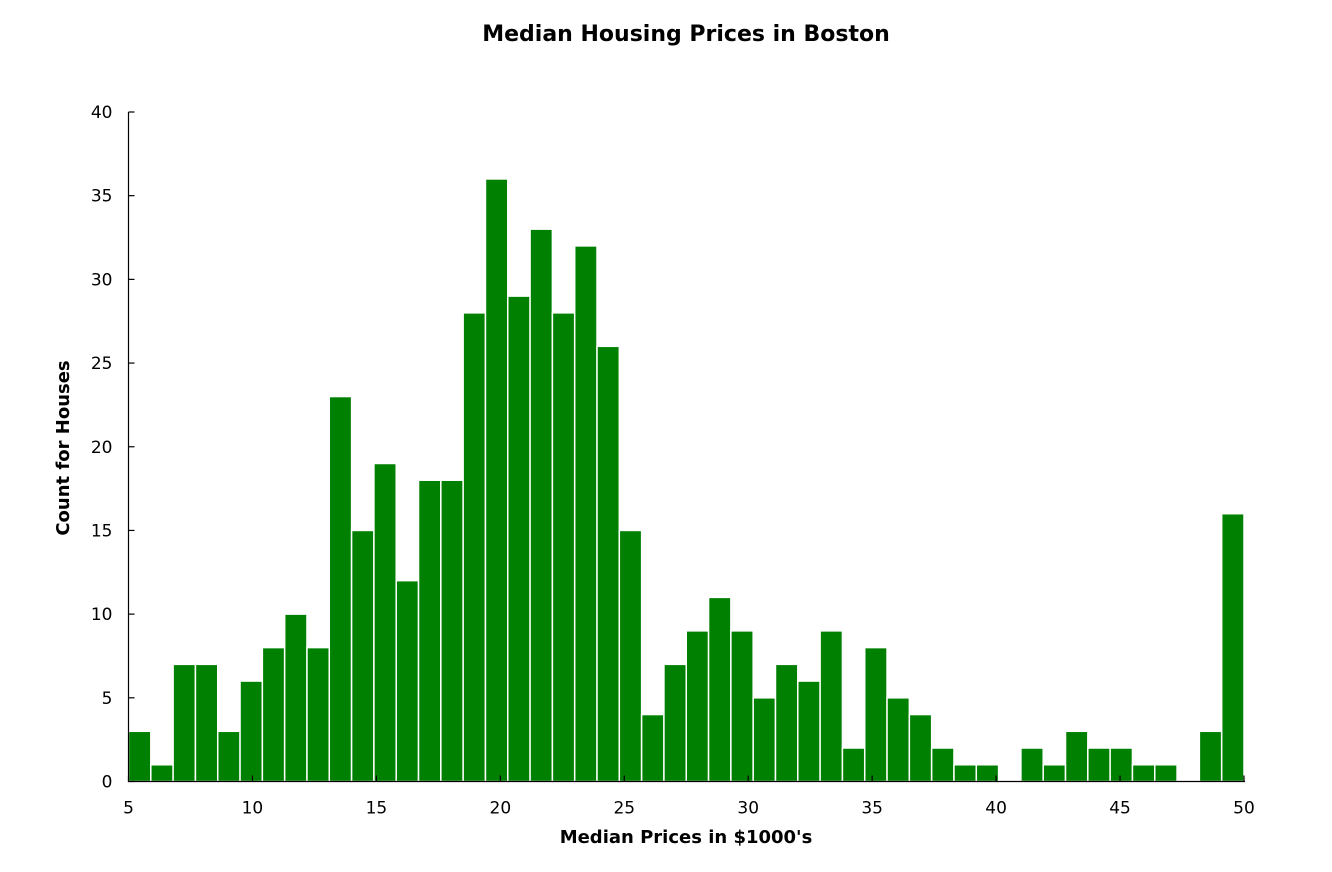 The width and height of the screenshot is (1332, 872). What do you see at coordinates (102, 448) in the screenshot?
I see `y-tick-label: 20` at bounding box center [102, 448].